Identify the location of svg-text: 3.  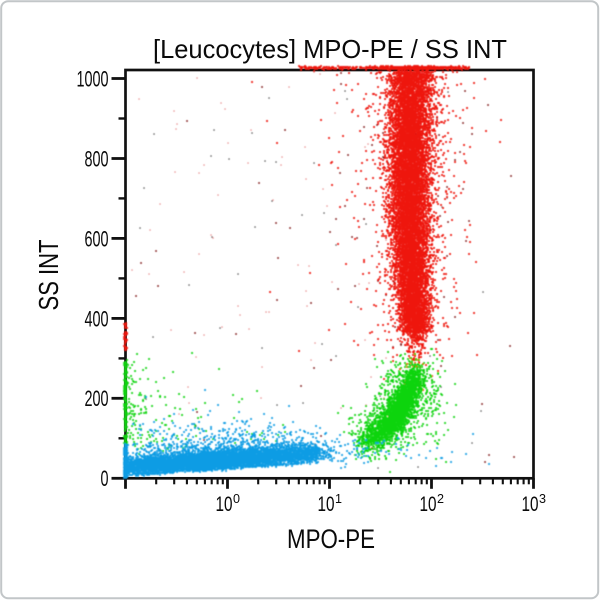
(542, 498).